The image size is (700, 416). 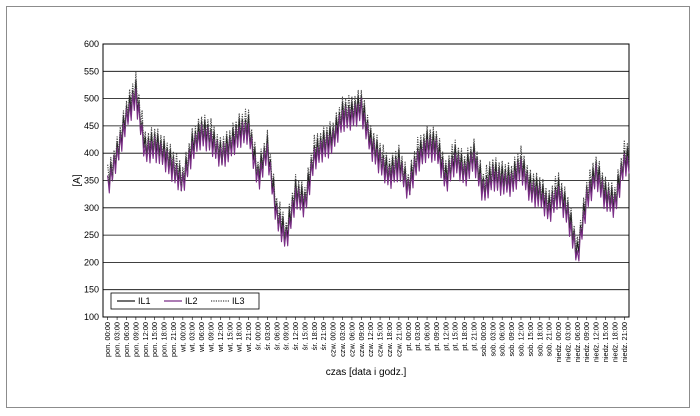 I want to click on x-tick-label: niedz. 03:00, so click(x=567, y=342).